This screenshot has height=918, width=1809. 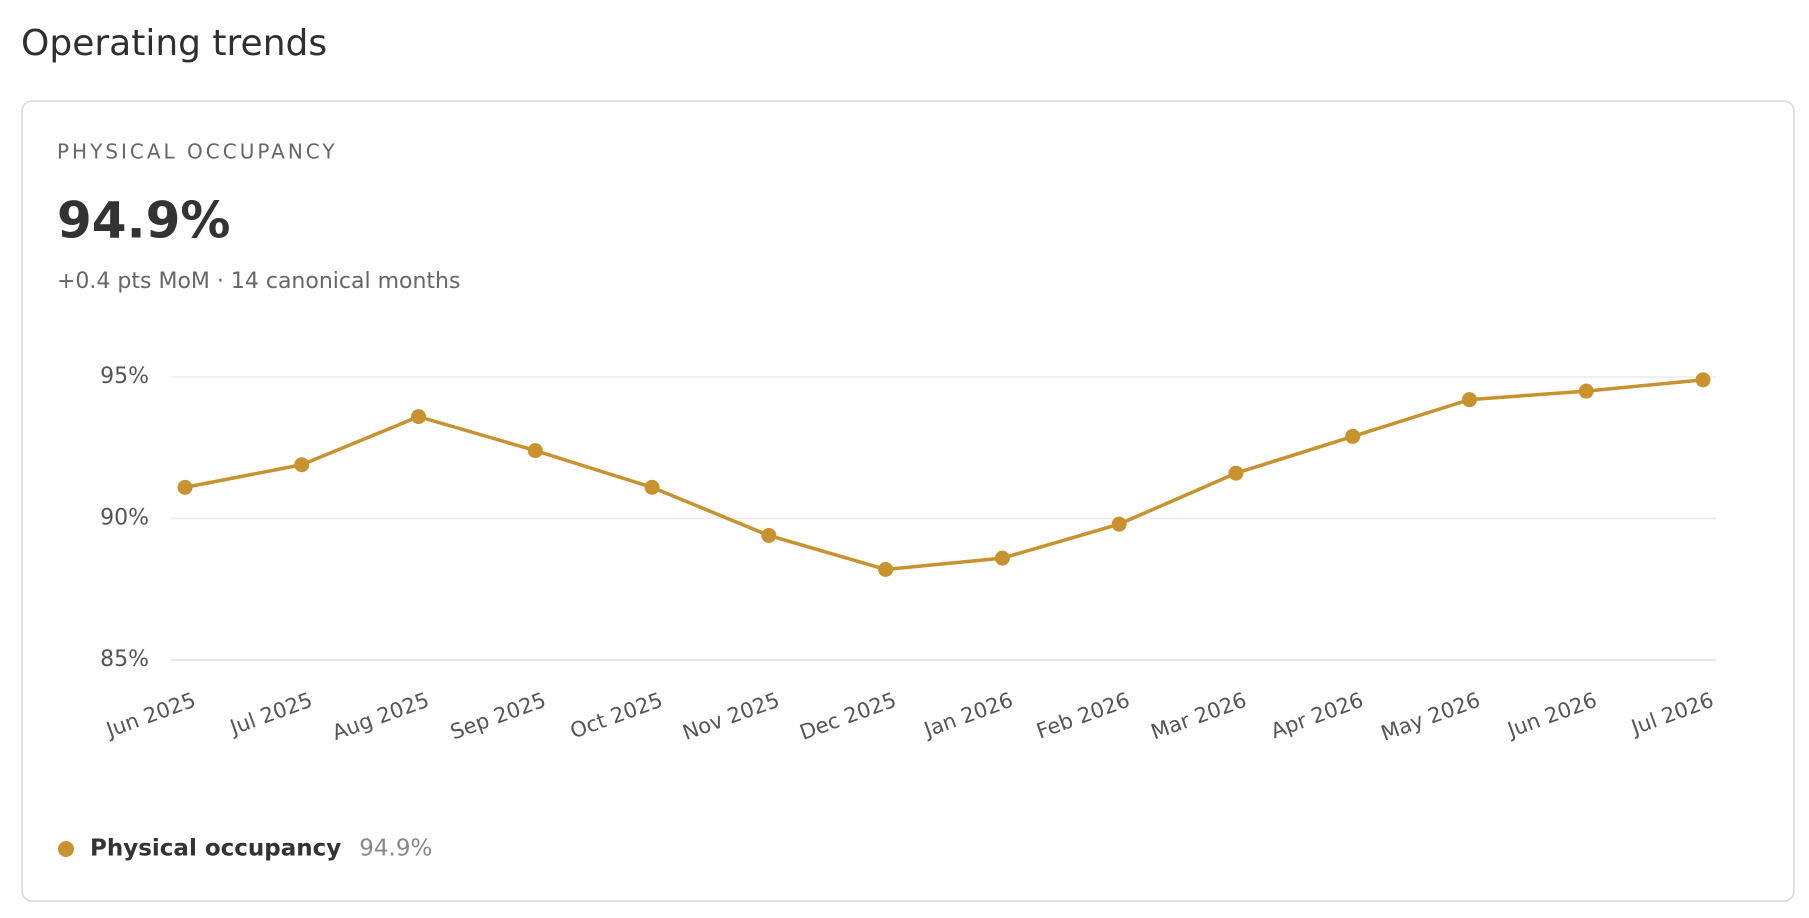 What do you see at coordinates (124, 659) in the screenshot?
I see `y-tick-label: 85%` at bounding box center [124, 659].